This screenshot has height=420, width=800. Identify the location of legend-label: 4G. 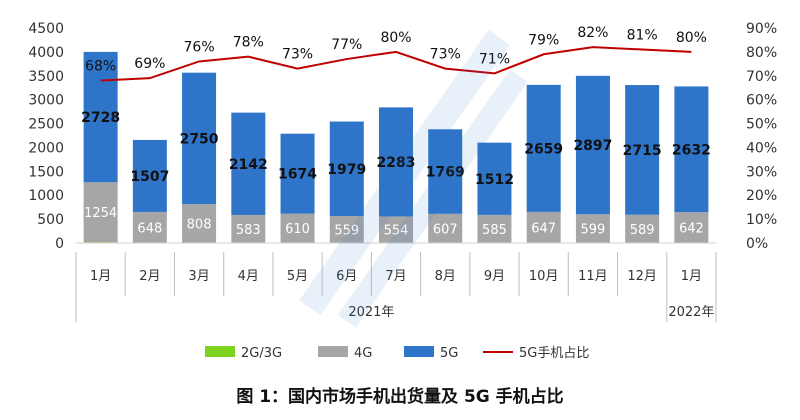
(363, 353).